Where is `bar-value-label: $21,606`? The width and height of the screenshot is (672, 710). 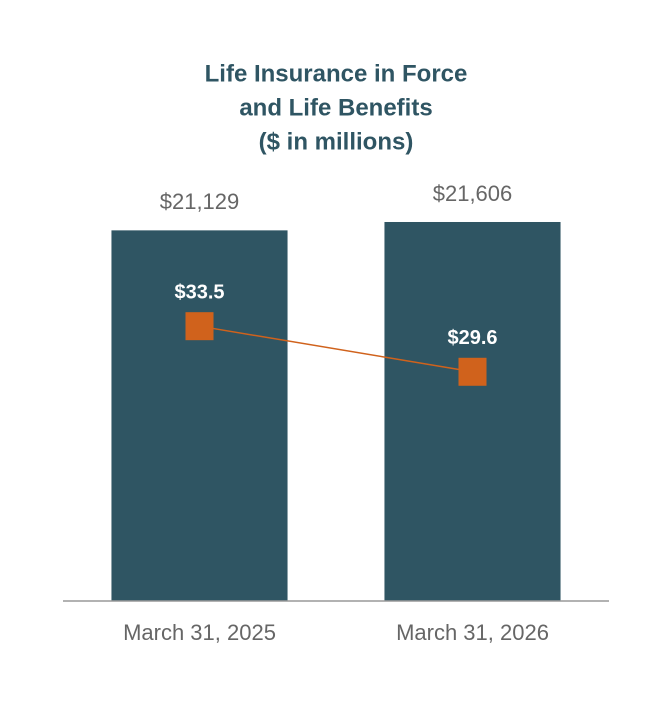 bar-value-label: $21,606 is located at coordinates (473, 193).